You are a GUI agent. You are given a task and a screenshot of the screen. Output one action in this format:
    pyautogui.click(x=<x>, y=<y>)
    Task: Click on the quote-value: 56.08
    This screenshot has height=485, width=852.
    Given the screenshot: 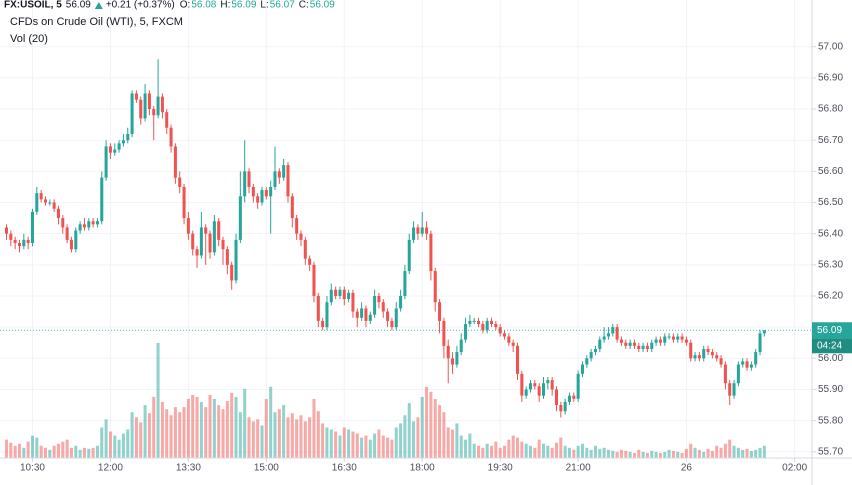 What is the action you would take?
    pyautogui.click(x=203, y=5)
    